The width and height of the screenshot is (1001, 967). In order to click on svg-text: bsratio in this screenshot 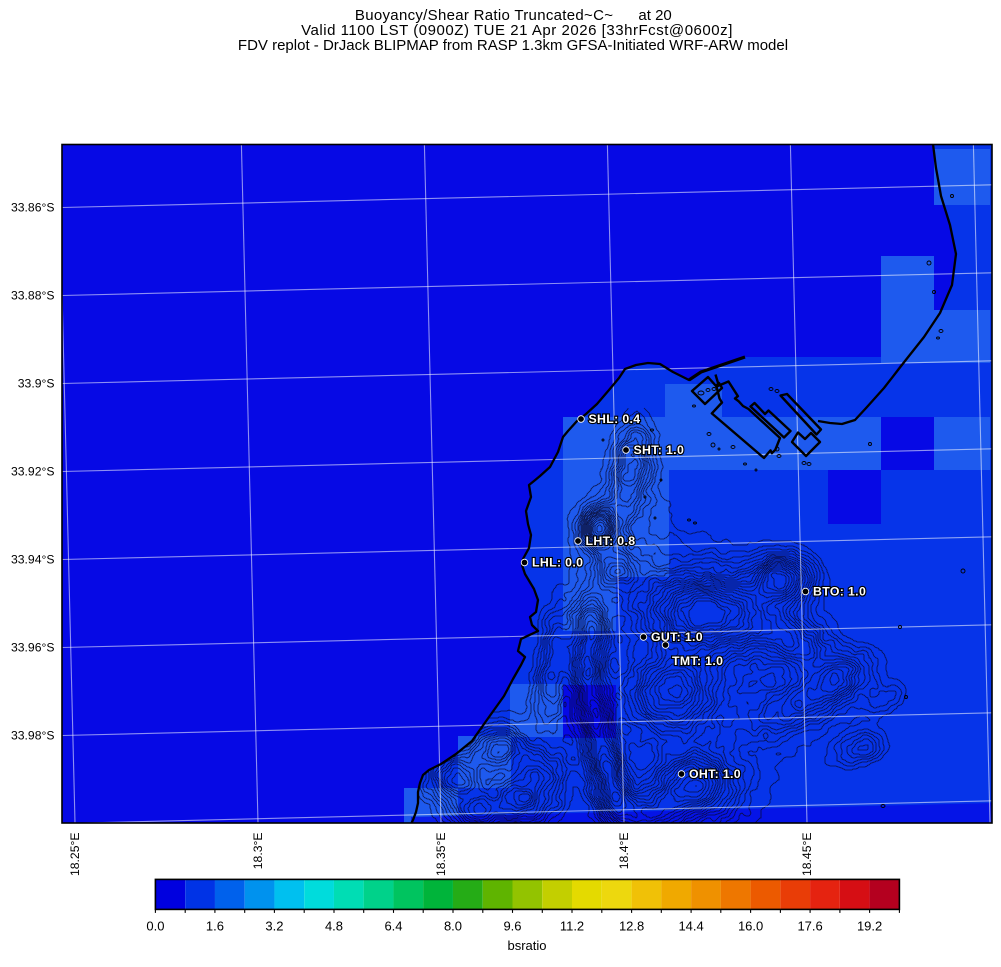, I will do `click(526, 945)`.